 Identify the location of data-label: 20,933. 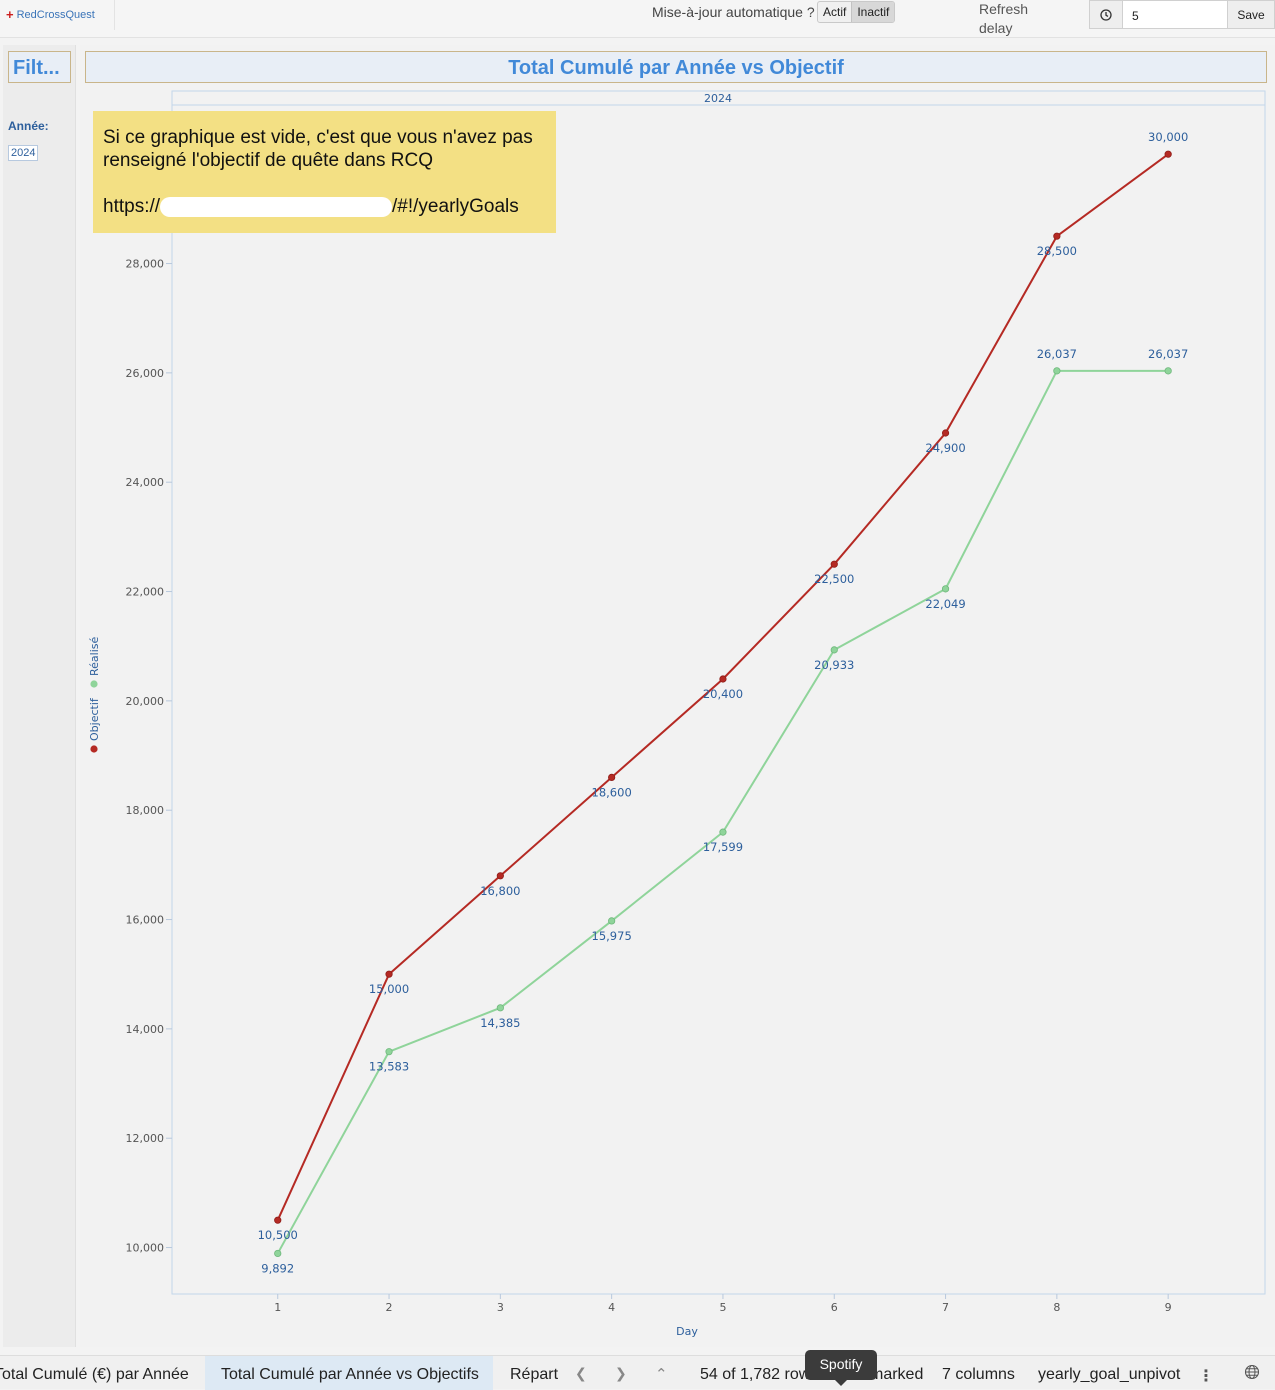
(834, 665).